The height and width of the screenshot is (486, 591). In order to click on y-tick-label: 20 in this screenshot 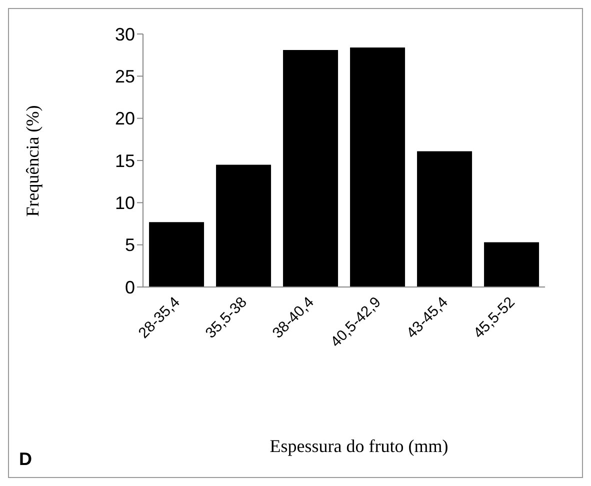, I will do `click(124, 118)`.